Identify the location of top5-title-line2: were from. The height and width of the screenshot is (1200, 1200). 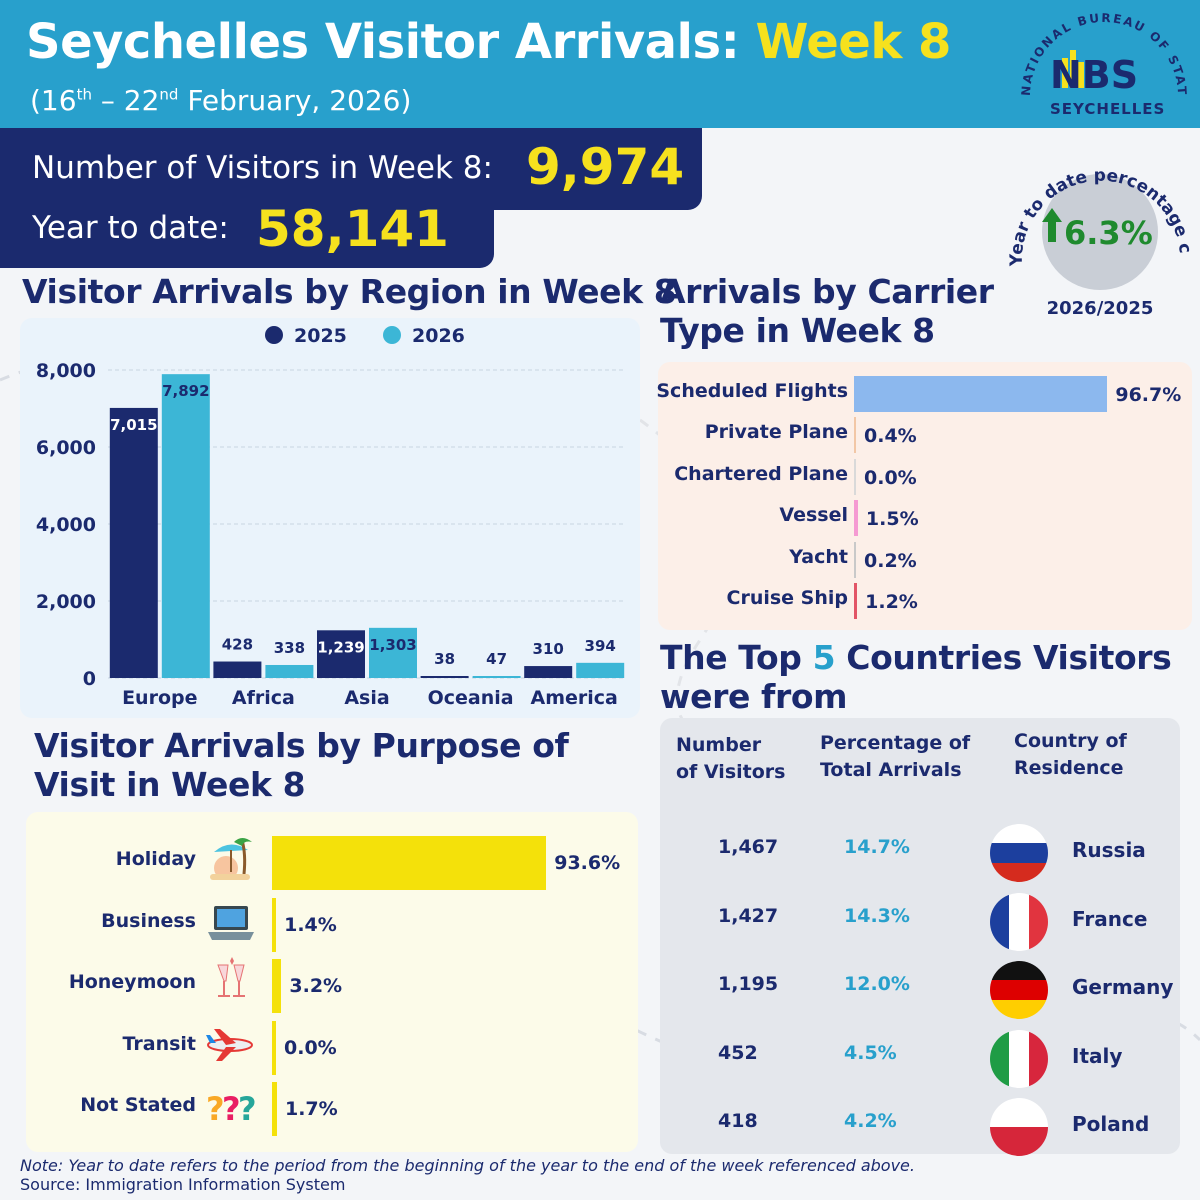
(754, 696).